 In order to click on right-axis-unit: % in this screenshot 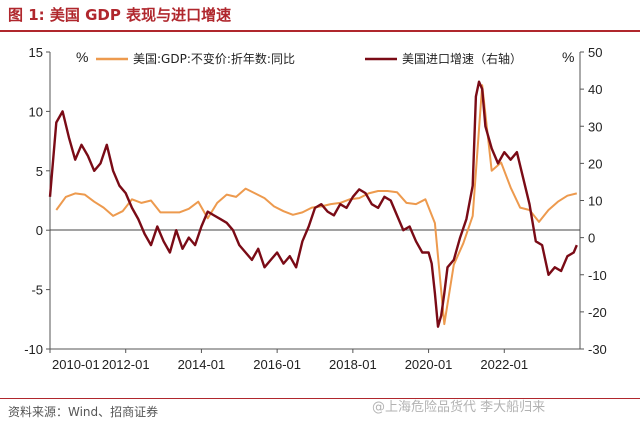, I will do `click(568, 57)`.